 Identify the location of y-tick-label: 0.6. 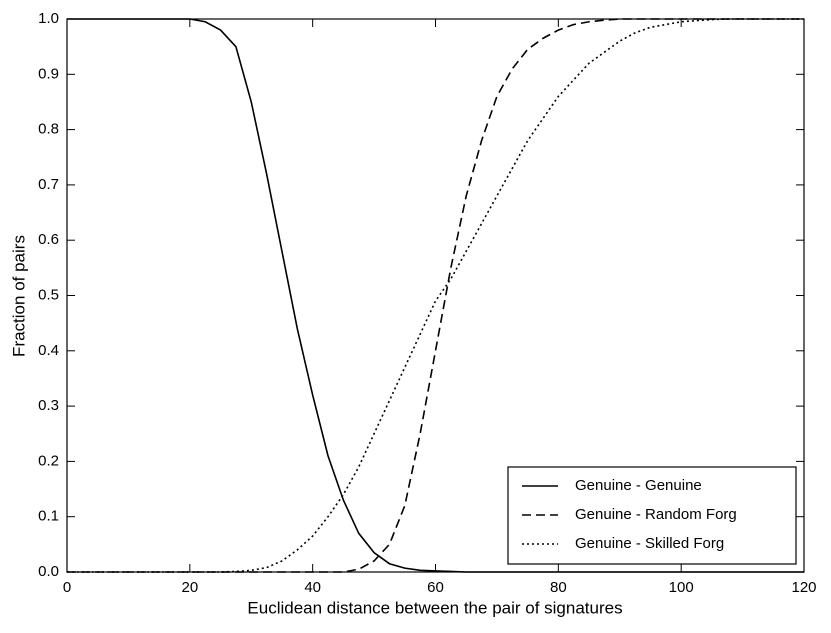
(48, 239).